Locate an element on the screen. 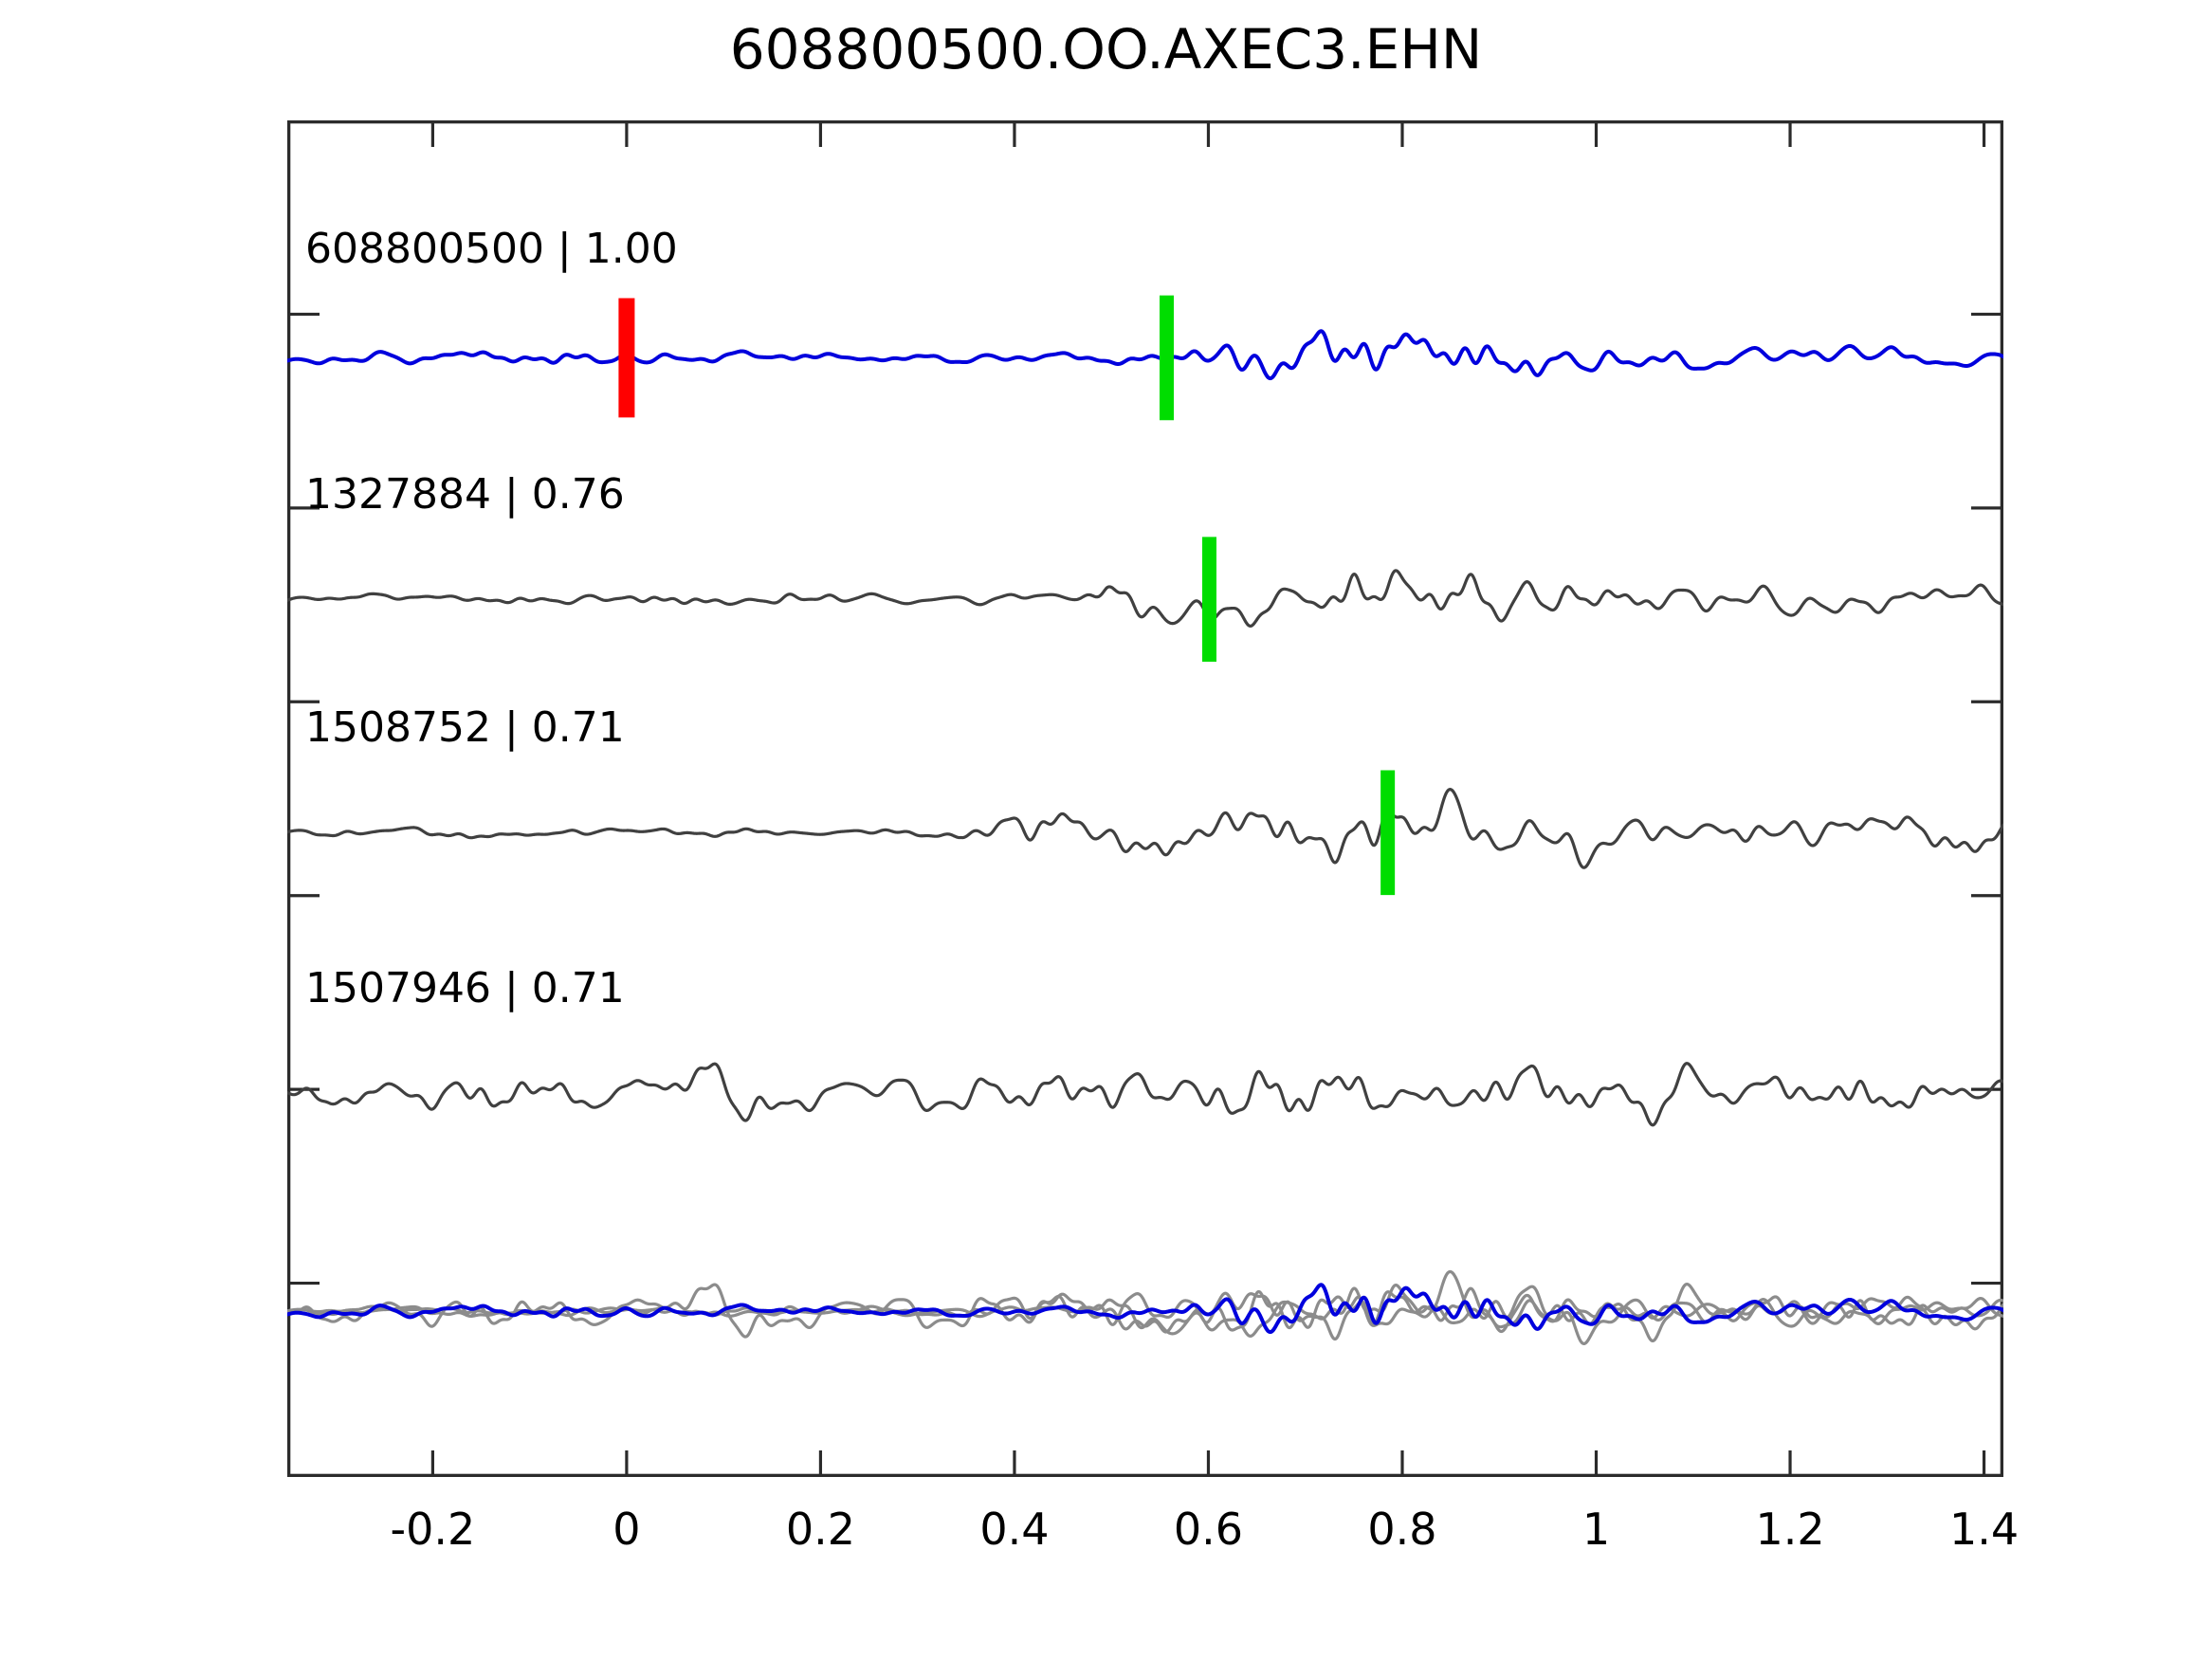 This screenshot has width=2212, height=1659. x-tick-label-5: 0.8 is located at coordinates (1402, 1529).